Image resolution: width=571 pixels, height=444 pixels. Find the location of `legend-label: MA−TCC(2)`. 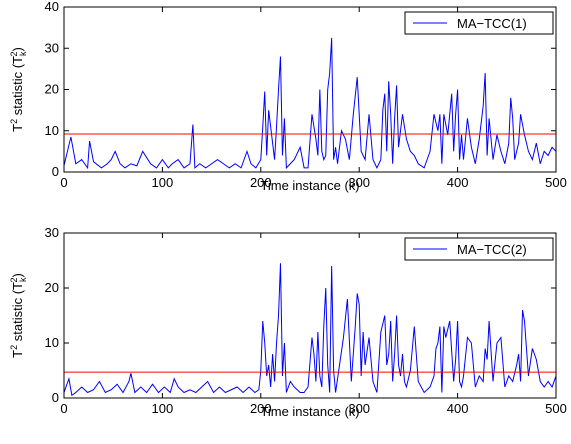

legend-label: MA−TCC(2) is located at coordinates (492, 249).